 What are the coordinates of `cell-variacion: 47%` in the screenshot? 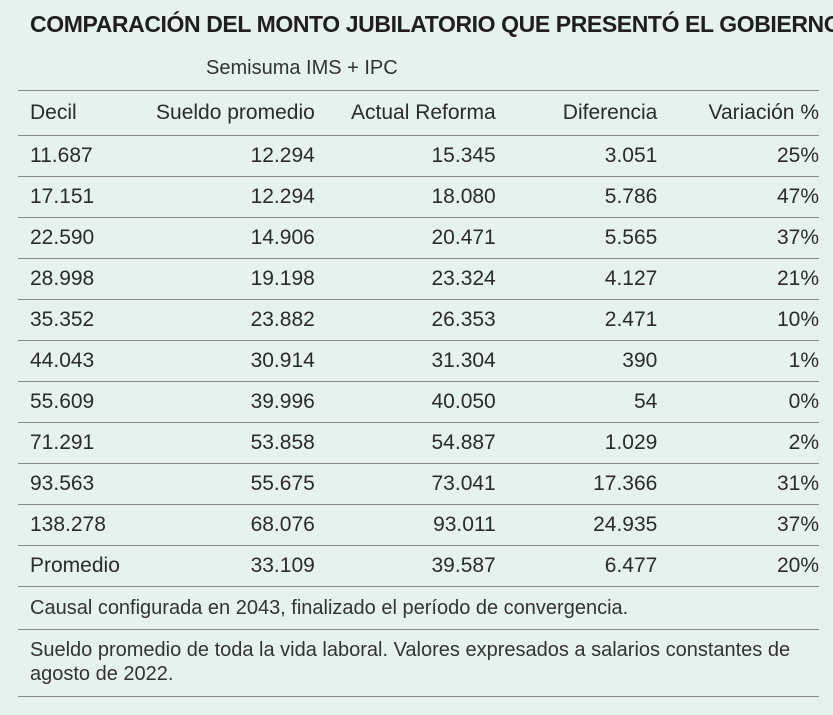 It's located at (738, 197).